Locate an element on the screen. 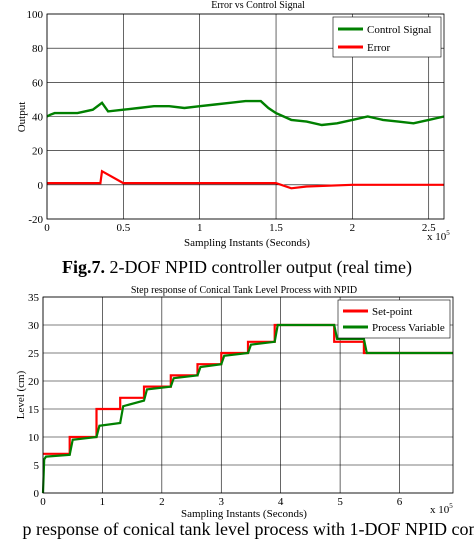  chart2-legend: Set-point Process Variable is located at coordinates (394, 319).